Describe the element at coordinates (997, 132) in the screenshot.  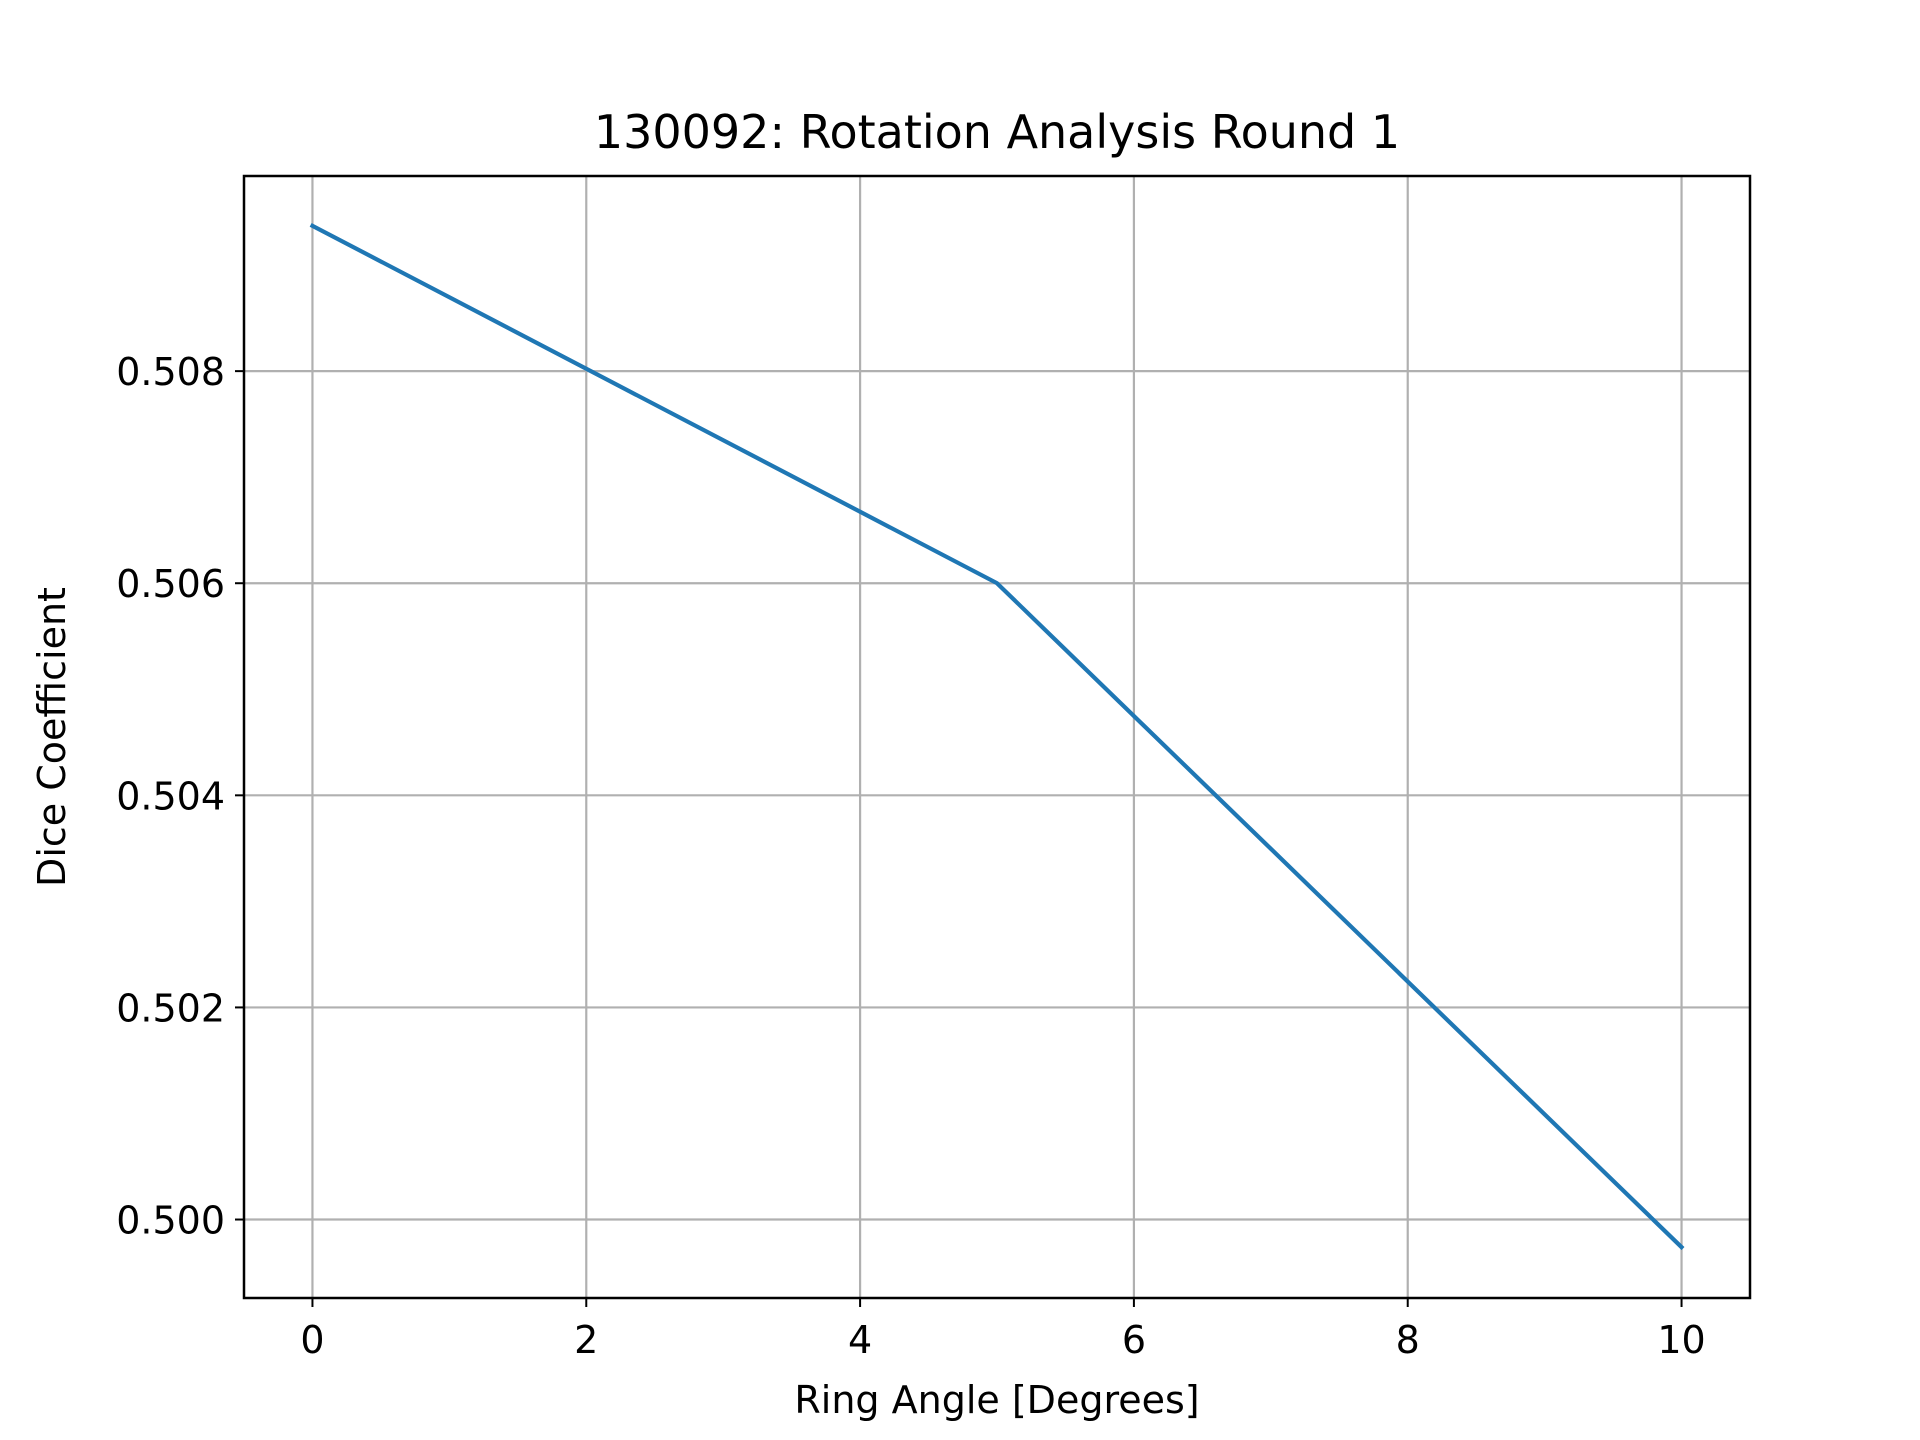
I see `chart-title: 130092: Rotation Analysis Round 1` at that location.